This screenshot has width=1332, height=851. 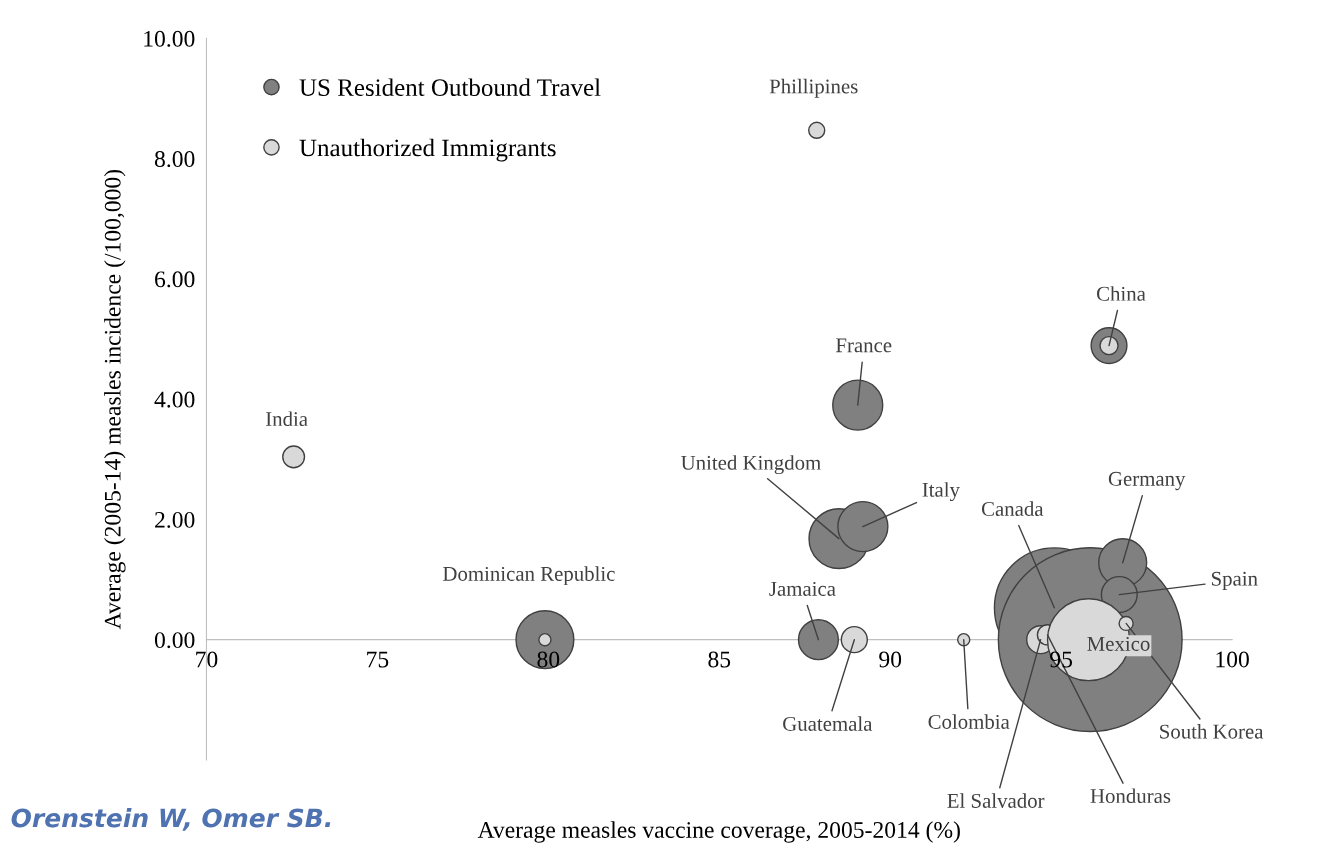 I want to click on annotation: Colombia, so click(x=969, y=721).